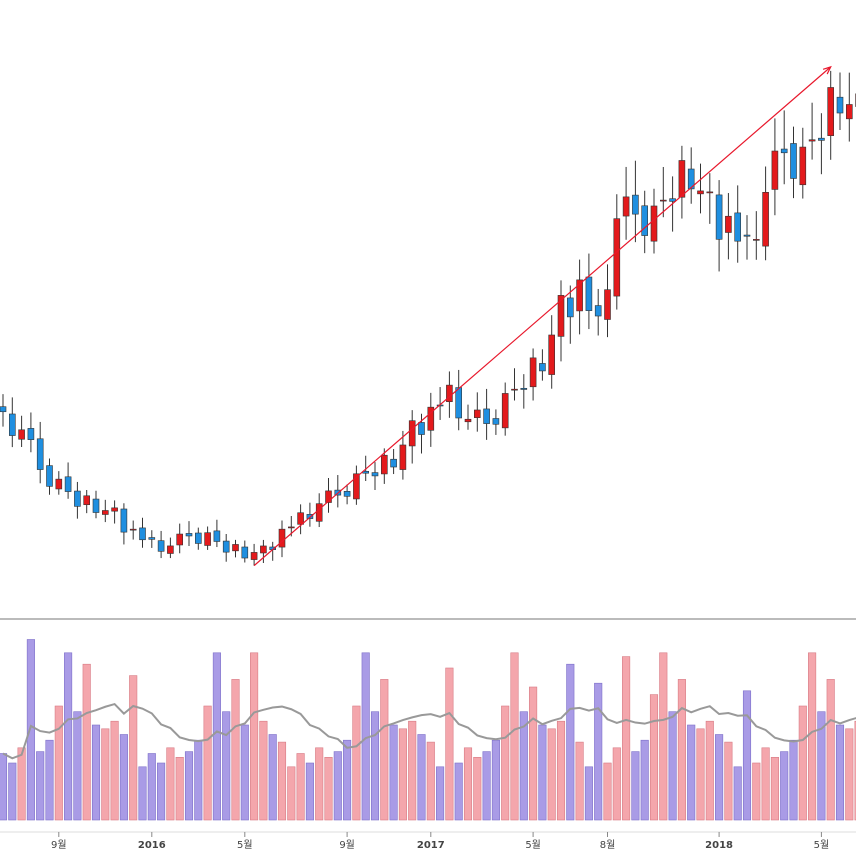 The height and width of the screenshot is (854, 856). I want to click on x-tick-label: 8월, so click(608, 845).